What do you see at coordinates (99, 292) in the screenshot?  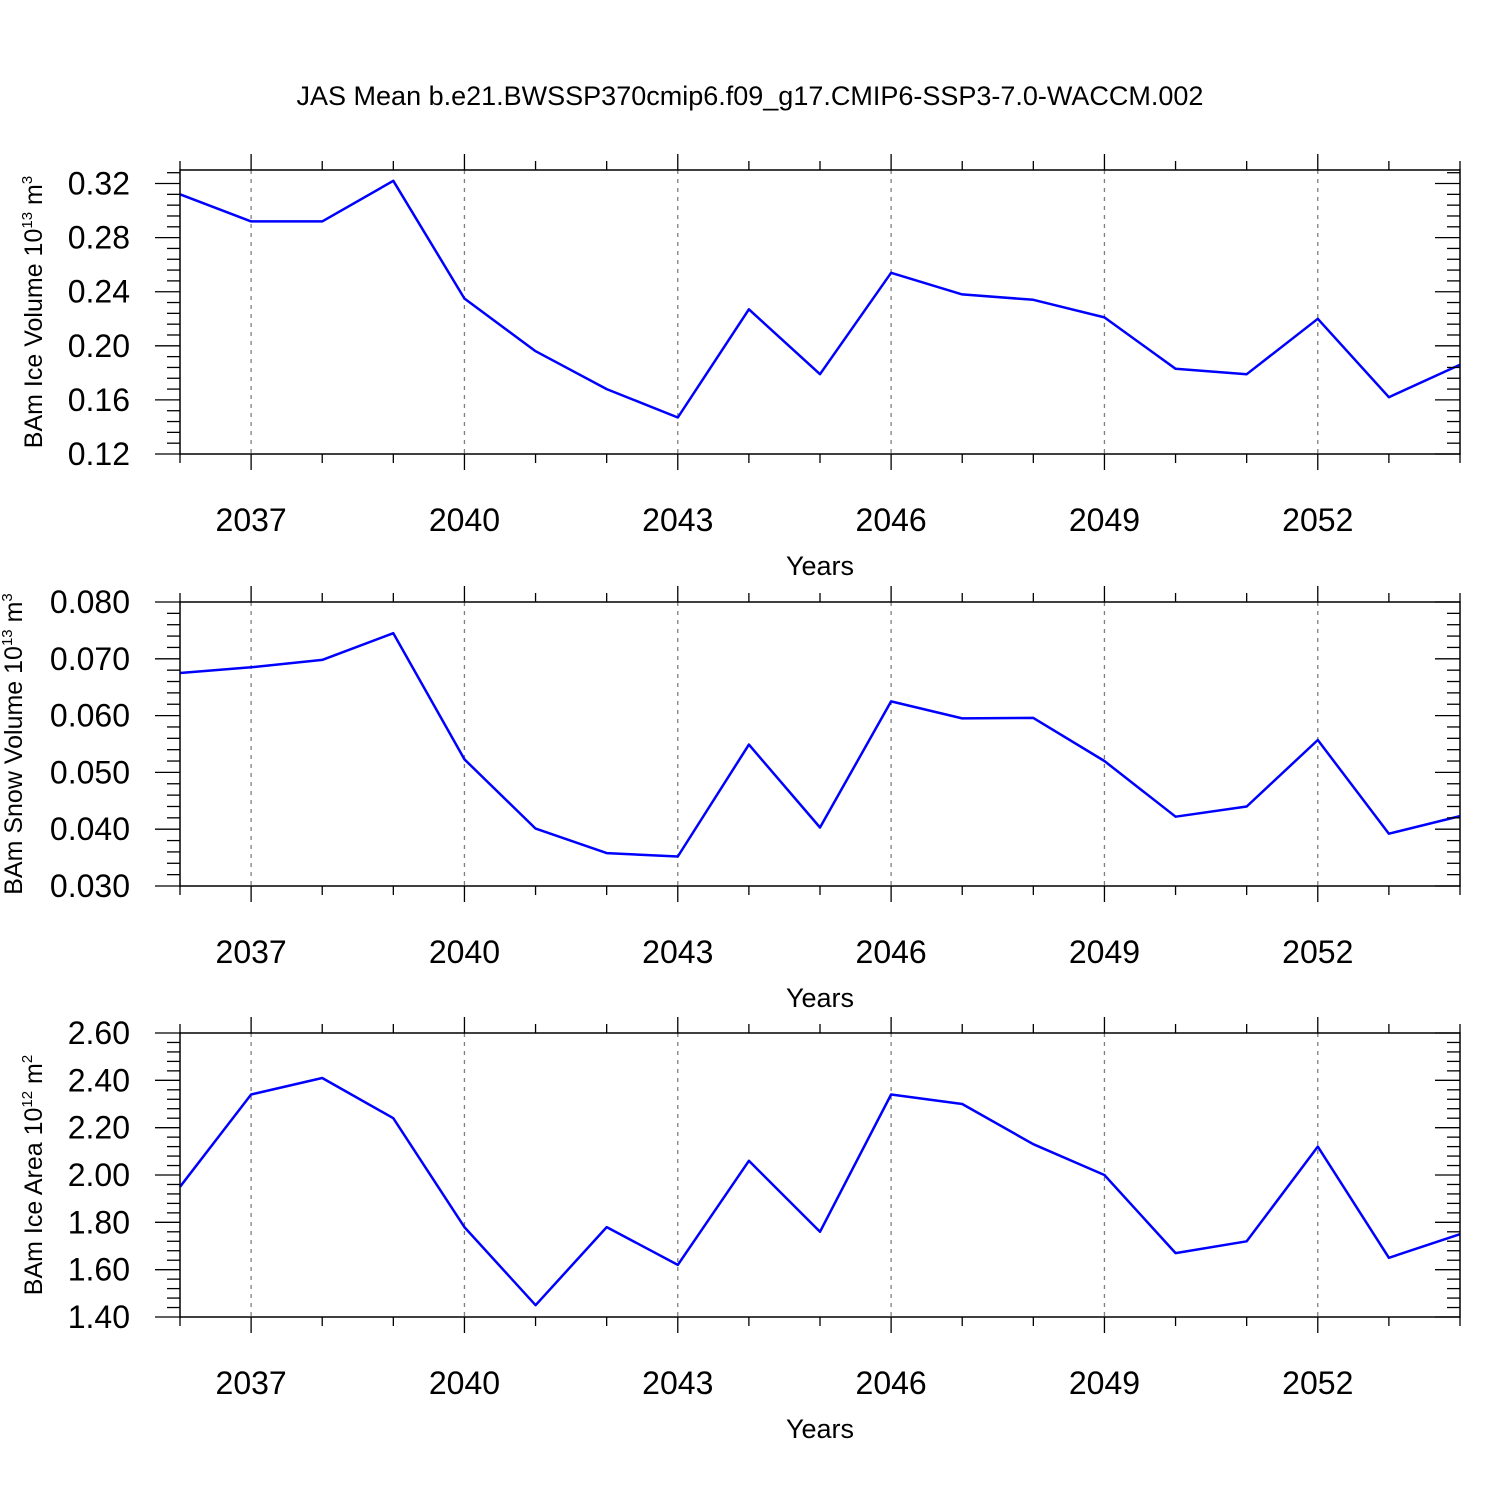 I see `y-tick-label: 0.24` at bounding box center [99, 292].